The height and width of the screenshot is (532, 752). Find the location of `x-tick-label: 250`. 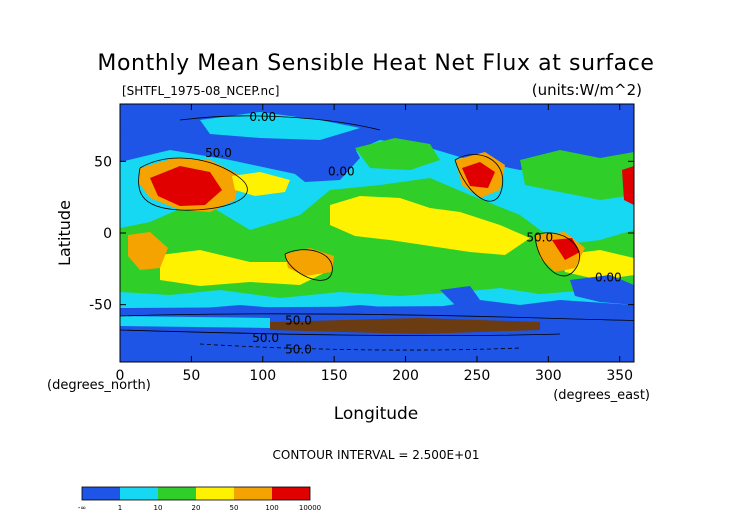

x-tick-label: 250 is located at coordinates (477, 376).